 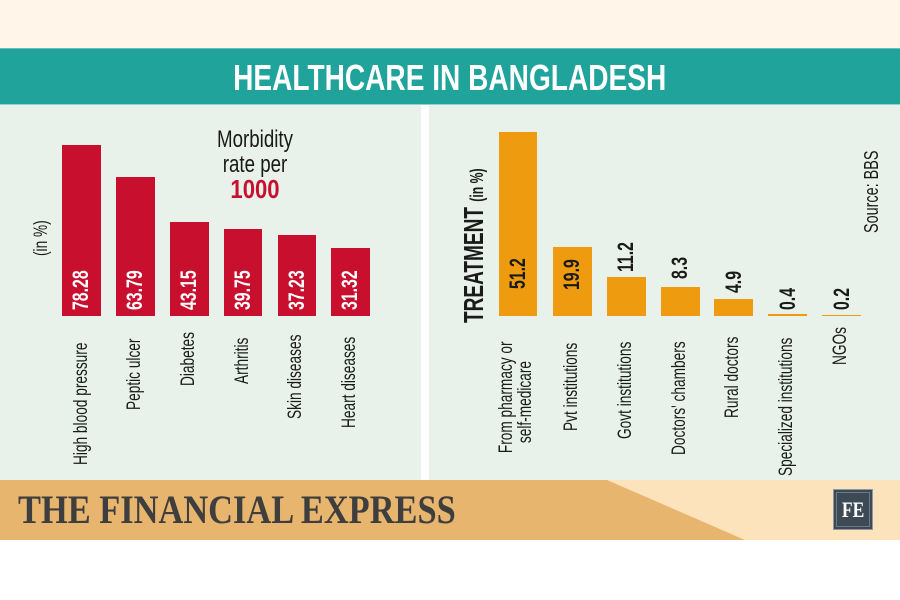 I want to click on fe-logo-text: FE, so click(x=853, y=509).